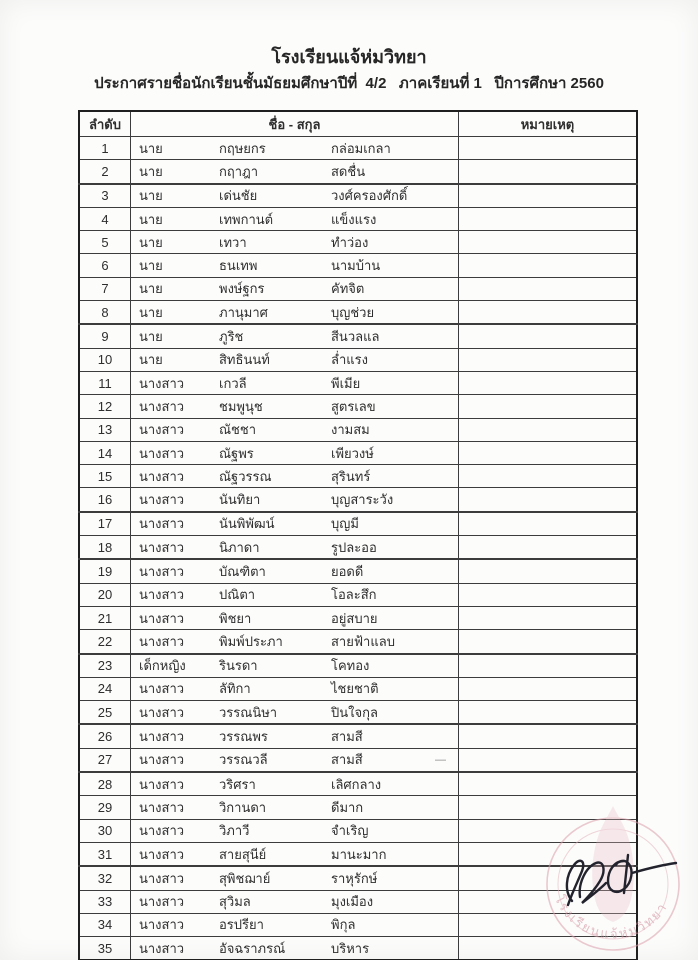  What do you see at coordinates (353, 406) in the screenshot?
I see `last-name: สูตรเลข` at bounding box center [353, 406].